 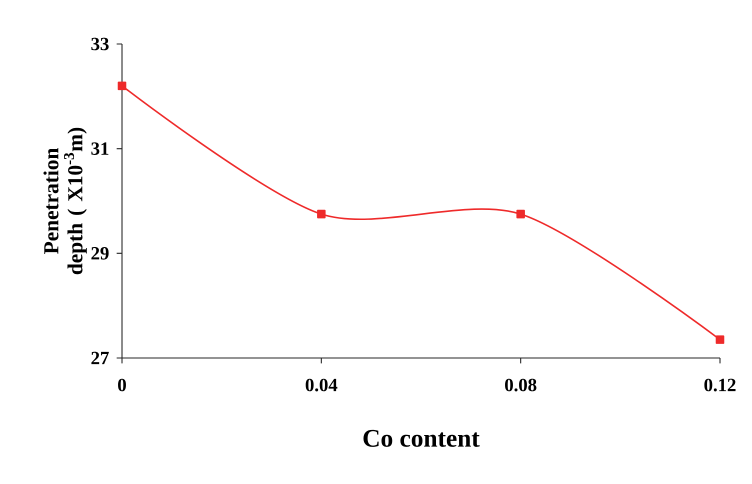 What do you see at coordinates (720, 385) in the screenshot?
I see `x-tick-label: 0.12` at bounding box center [720, 385].